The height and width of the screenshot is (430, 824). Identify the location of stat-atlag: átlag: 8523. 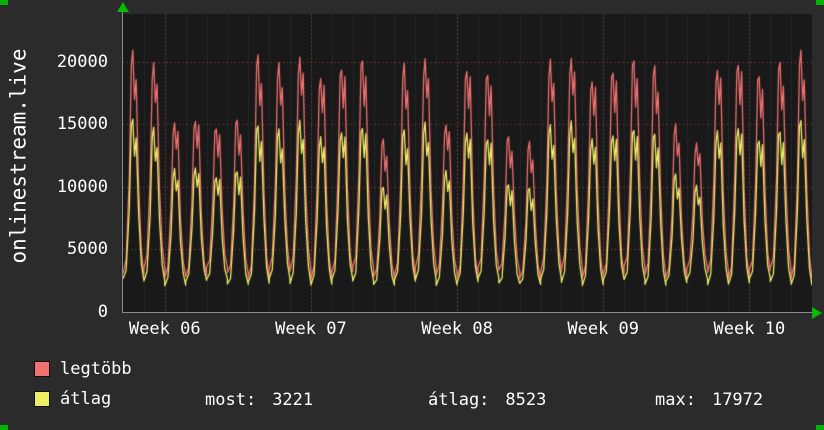
(487, 400).